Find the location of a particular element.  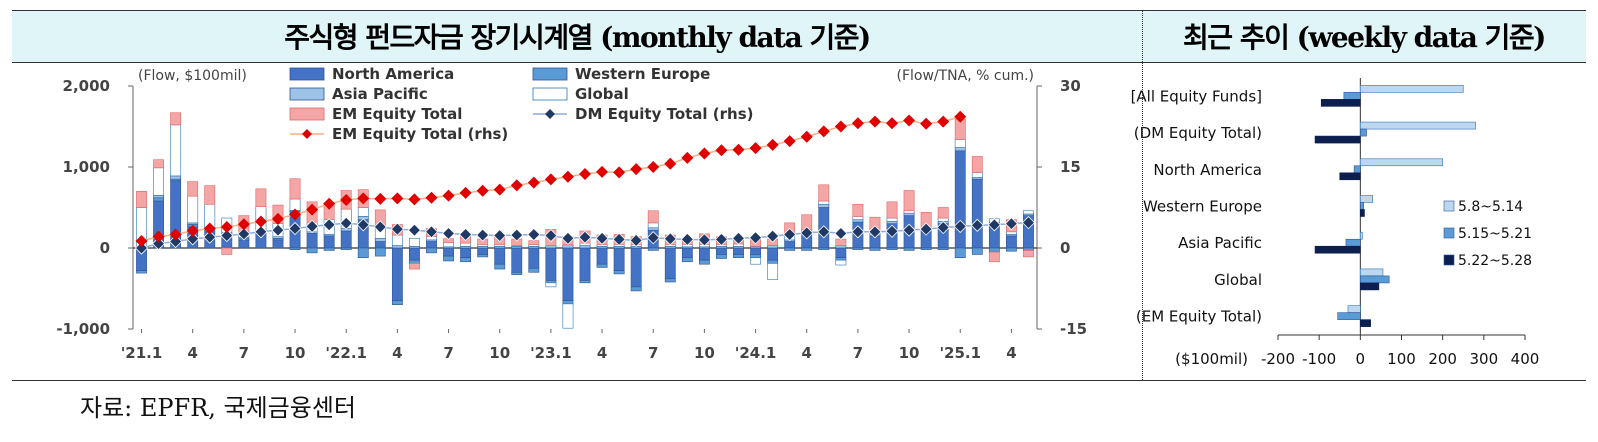

right-legend-swatch is located at coordinates (1449, 206).